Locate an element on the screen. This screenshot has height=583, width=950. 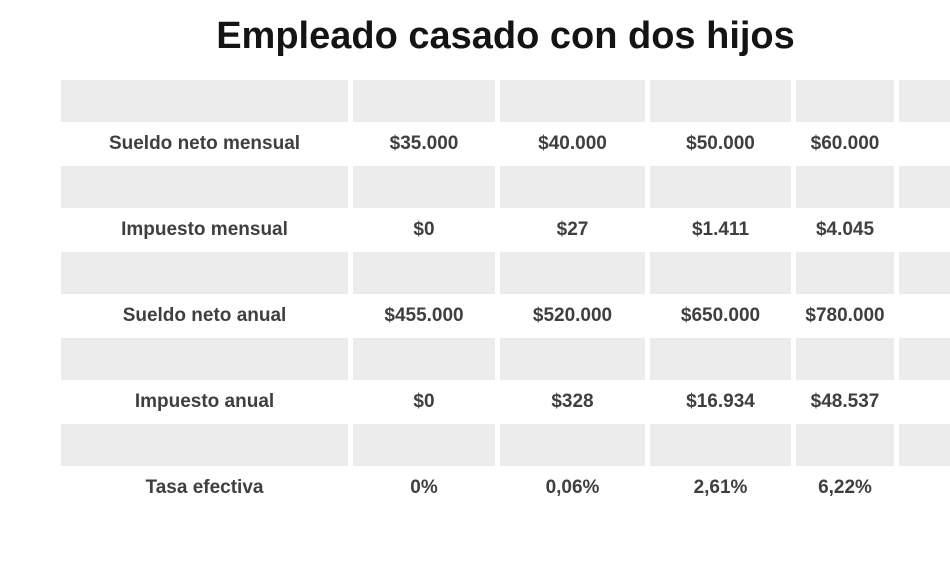
cell-value: 6,22% is located at coordinates (845, 488).